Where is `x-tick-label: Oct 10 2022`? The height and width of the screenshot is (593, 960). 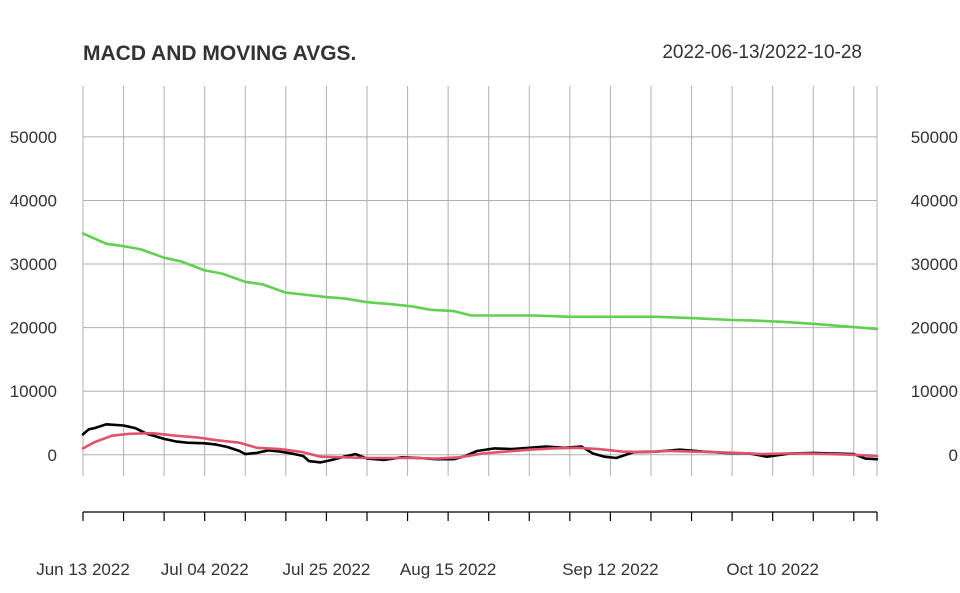 x-tick-label: Oct 10 2022 is located at coordinates (772, 569).